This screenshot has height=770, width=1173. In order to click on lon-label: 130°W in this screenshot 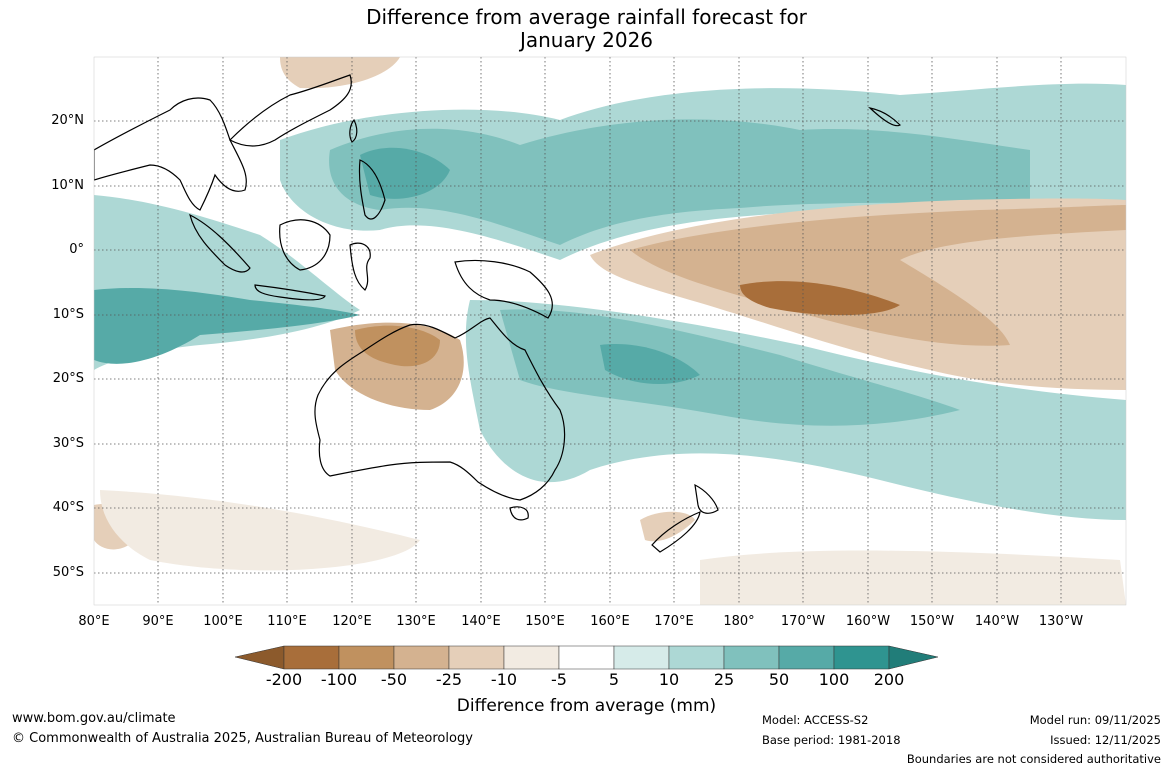, I will do `click(1061, 621)`.